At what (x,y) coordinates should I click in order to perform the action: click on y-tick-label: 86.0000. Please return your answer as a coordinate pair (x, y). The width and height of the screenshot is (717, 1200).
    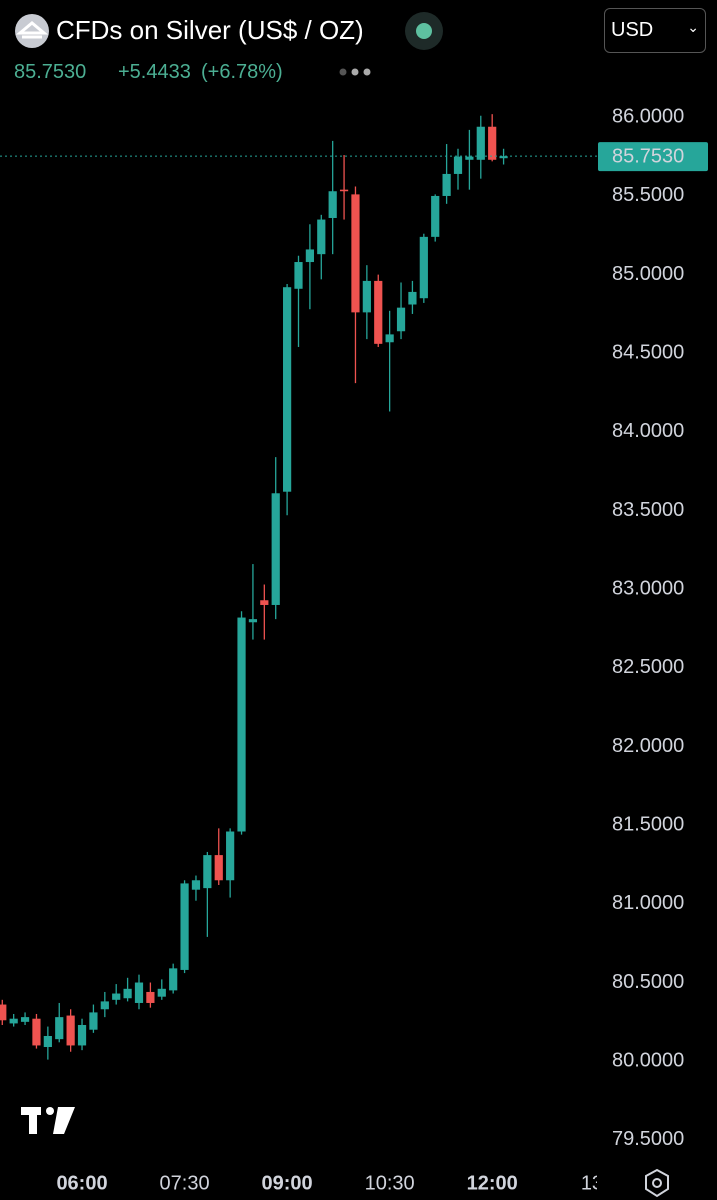
    Looking at the image, I should click on (648, 117).